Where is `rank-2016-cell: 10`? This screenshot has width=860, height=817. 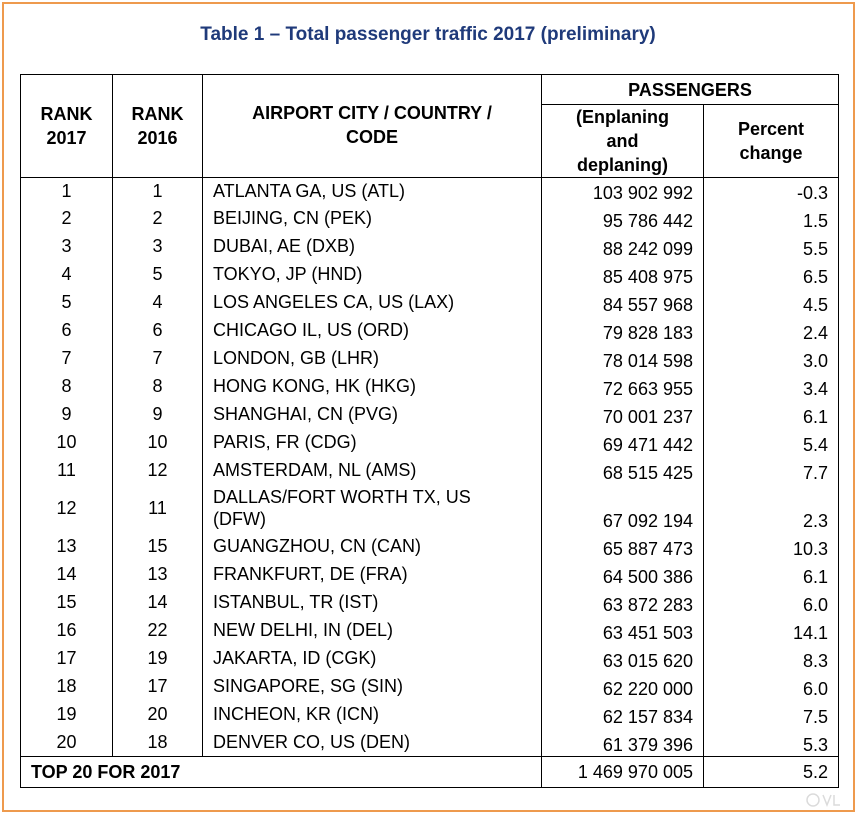
rank-2016-cell: 10 is located at coordinates (157, 442).